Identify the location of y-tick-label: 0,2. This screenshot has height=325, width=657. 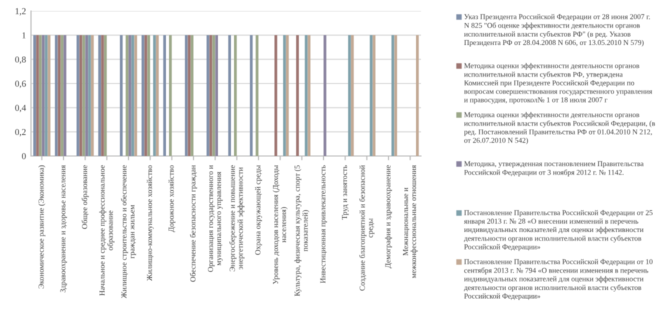
(20, 132).